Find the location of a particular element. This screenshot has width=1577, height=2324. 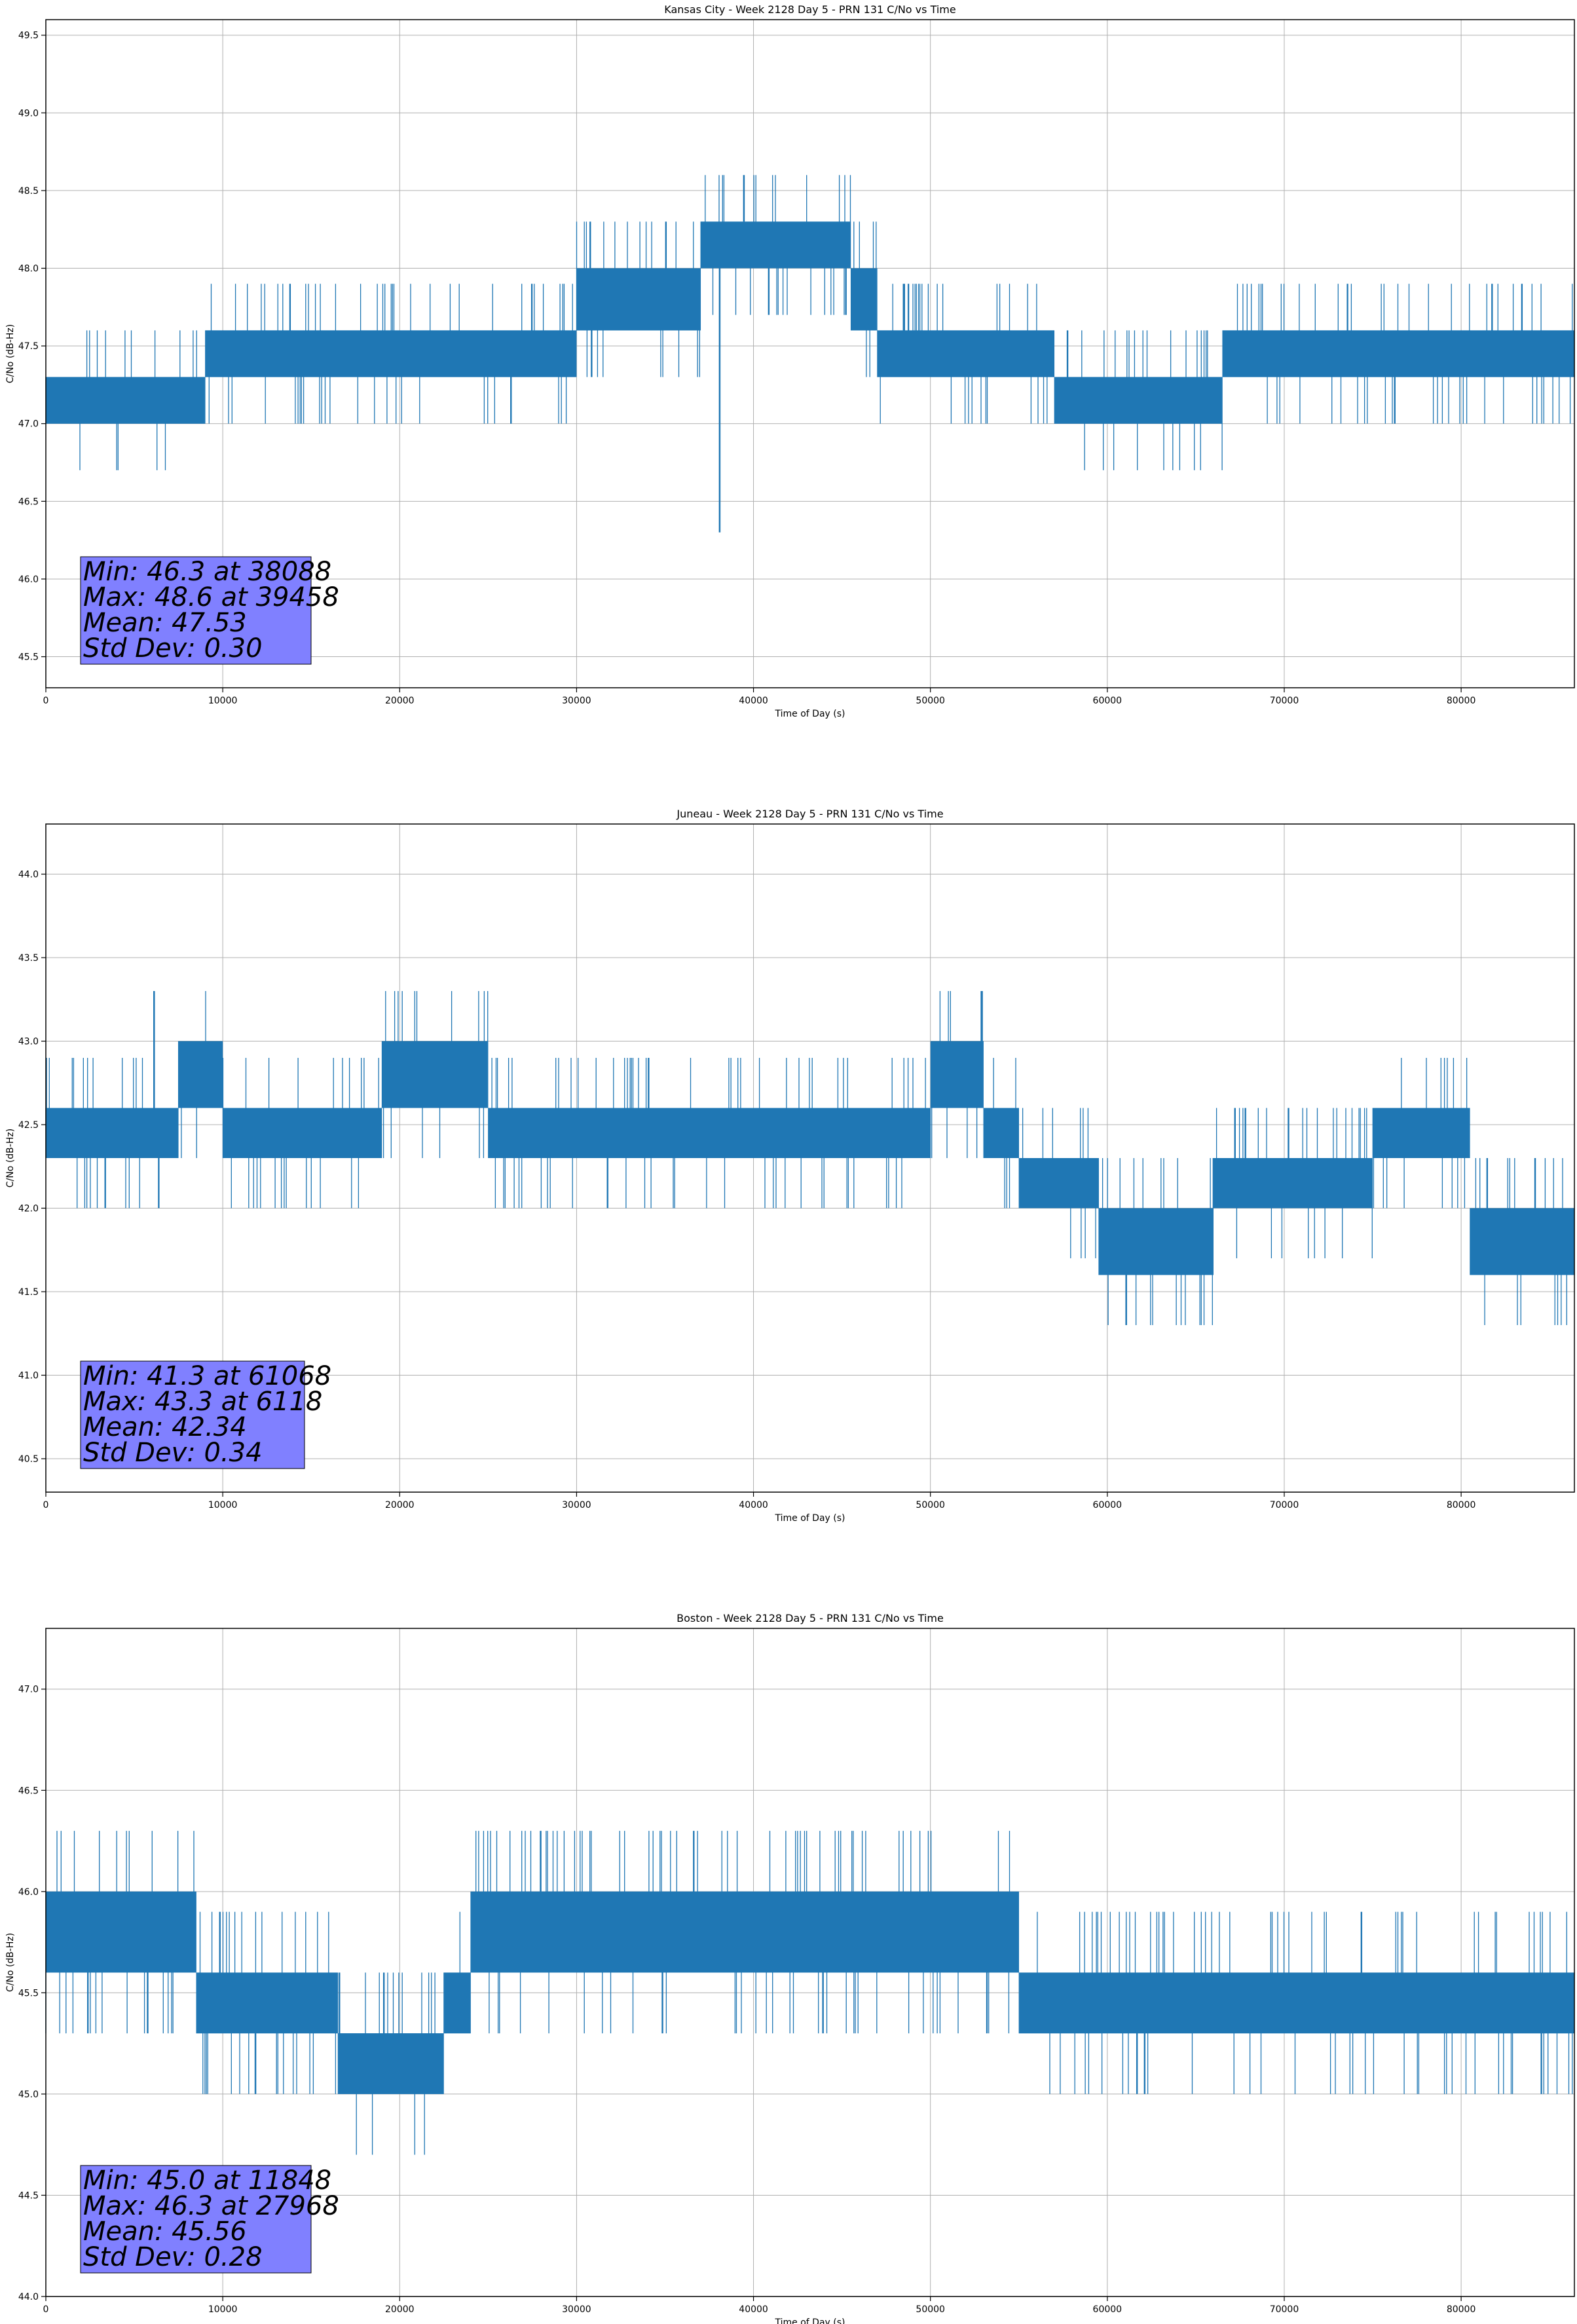

y-tick-label: 43.5 is located at coordinates (28, 958).